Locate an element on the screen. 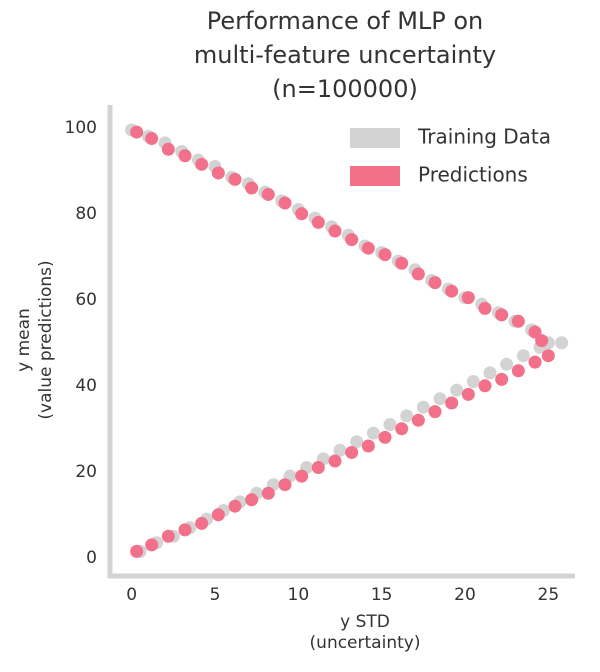 Image resolution: width=600 pixels, height=672 pixels. y-tick-label: 80 is located at coordinates (86, 214).